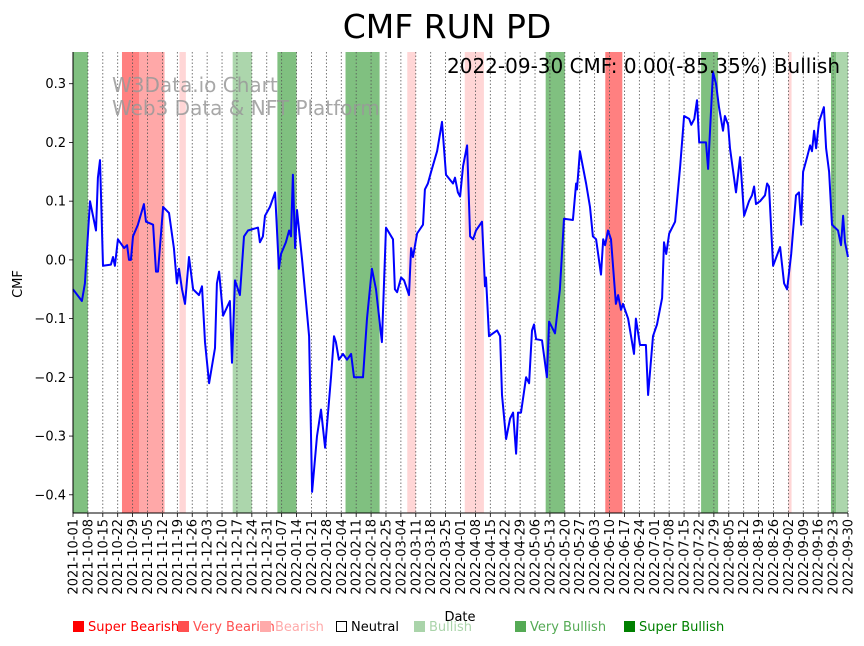  What do you see at coordinates (193, 557) in the screenshot?
I see `x-tick-label: 2021-11-26` at bounding box center [193, 557].